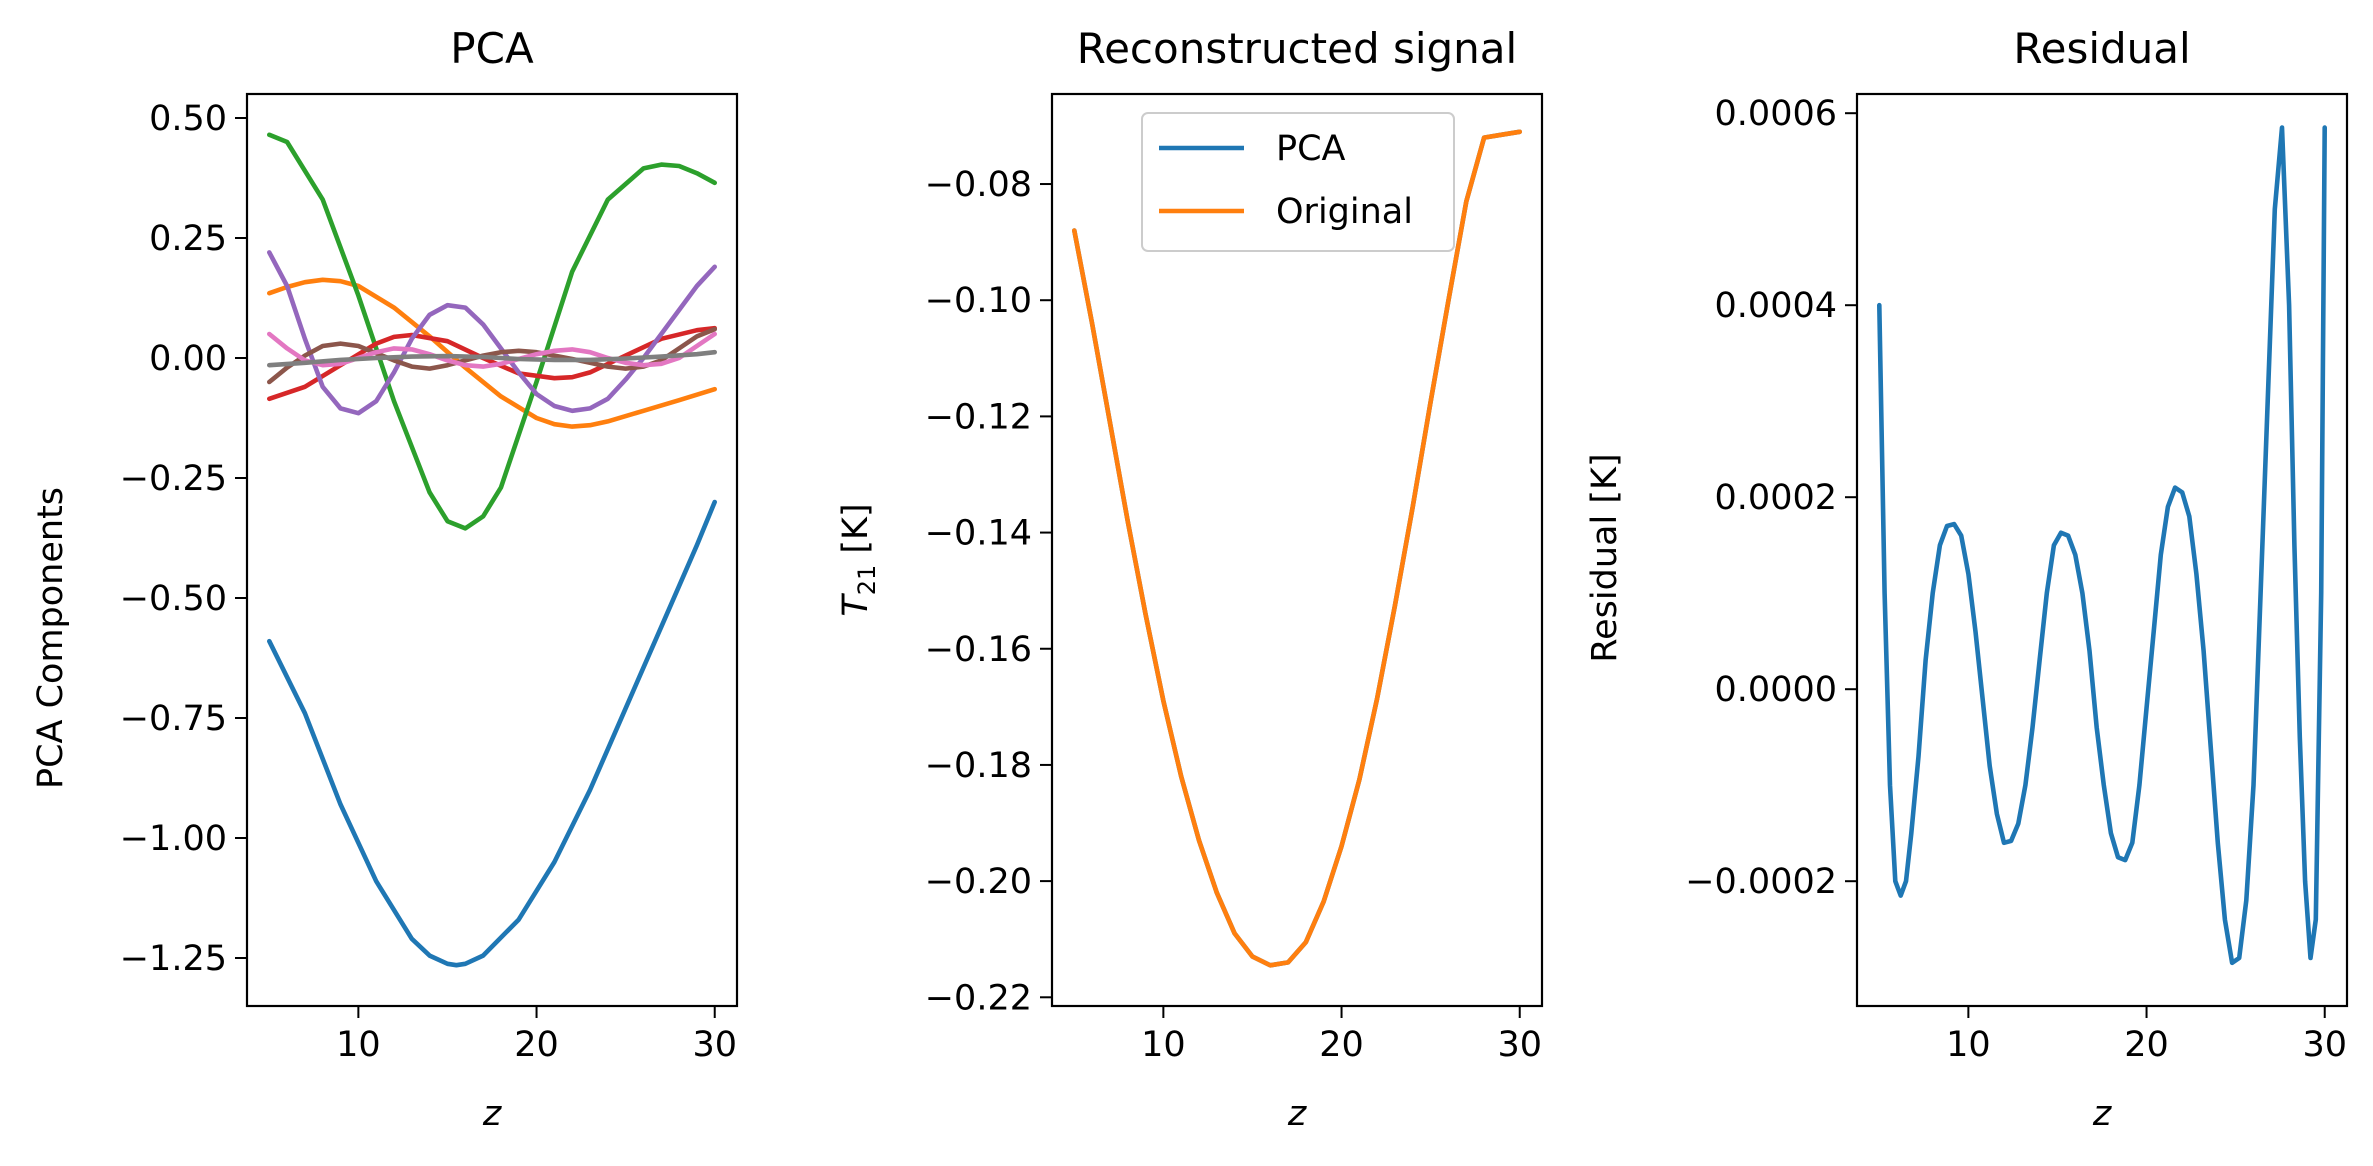  I want to click on chart-title: Residual, so click(2101, 48).